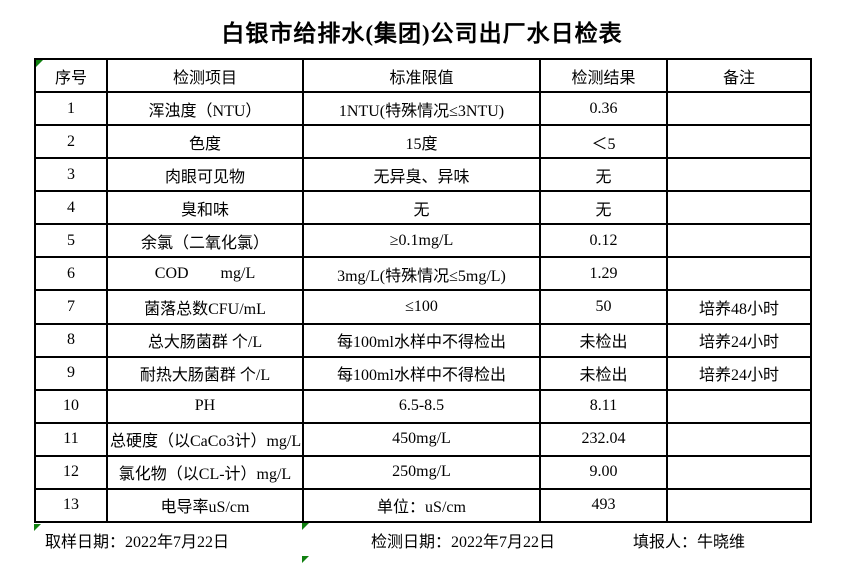  I want to click on cell-index: 11, so click(71, 439).